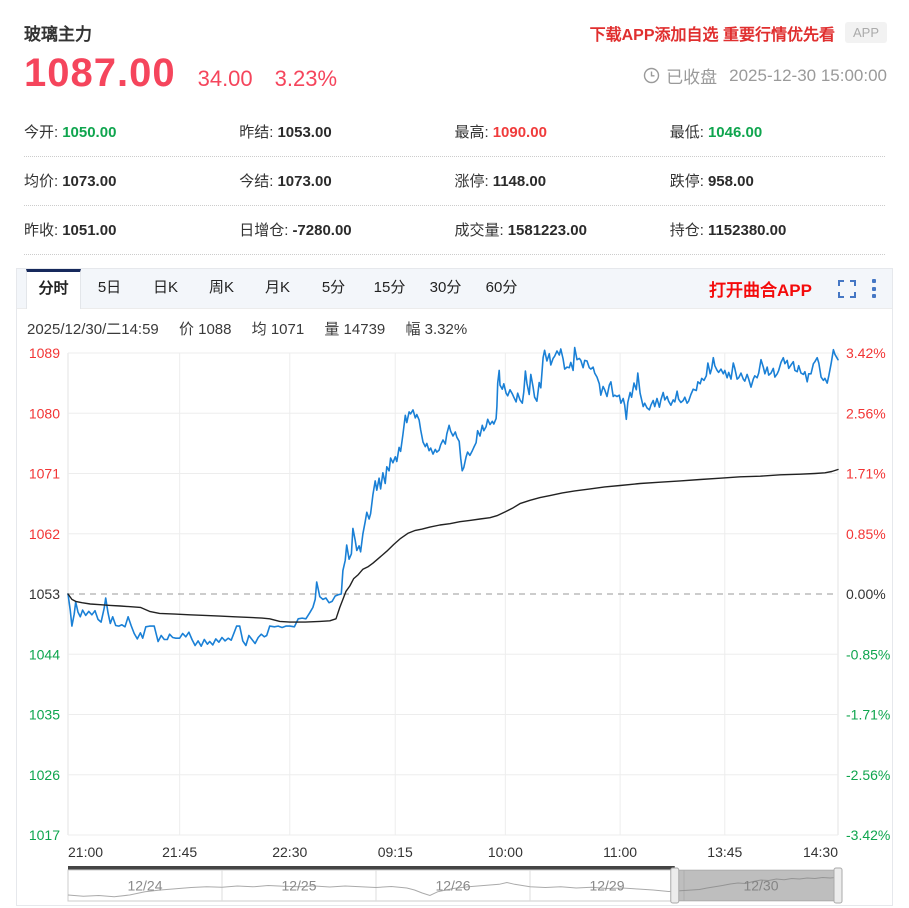 The image size is (909, 908). What do you see at coordinates (445, 287) in the screenshot?
I see `tab-30min: 30分` at bounding box center [445, 287].